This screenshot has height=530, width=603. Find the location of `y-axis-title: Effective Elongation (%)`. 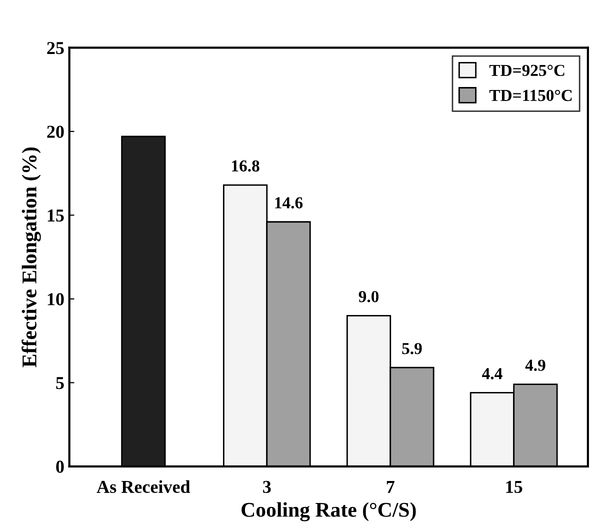

y-axis-title: Effective Elongation (%) is located at coordinates (31, 257).